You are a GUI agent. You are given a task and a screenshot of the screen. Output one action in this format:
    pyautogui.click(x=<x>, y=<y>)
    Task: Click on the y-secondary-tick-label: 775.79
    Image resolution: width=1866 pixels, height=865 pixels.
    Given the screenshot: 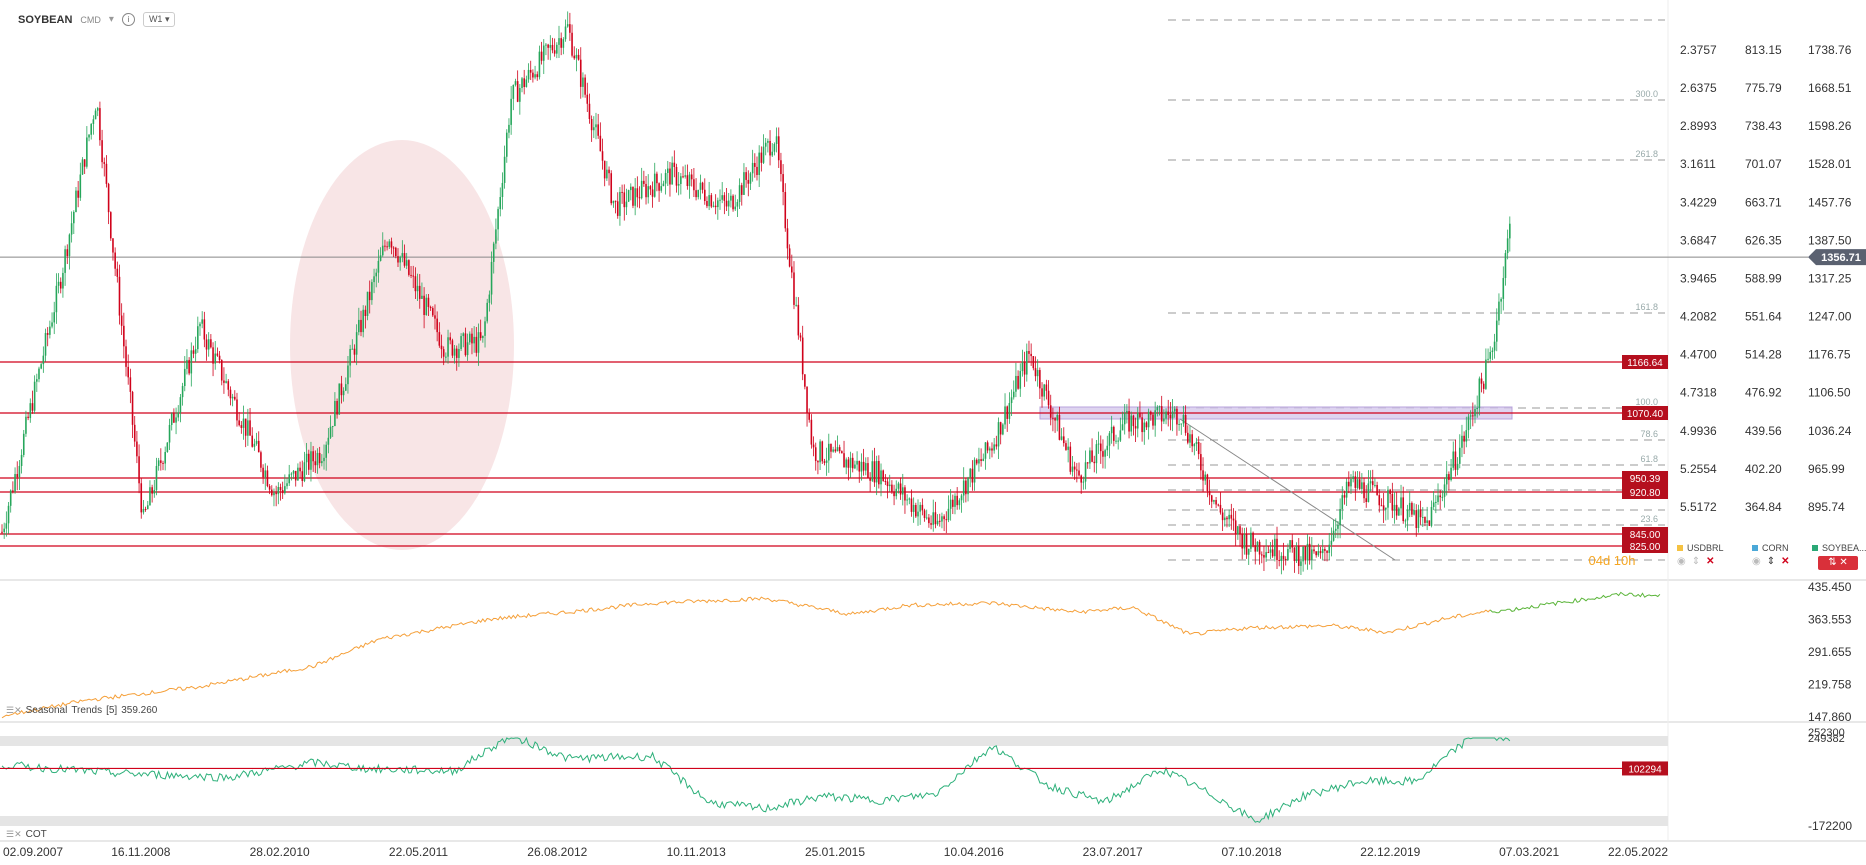 What is the action you would take?
    pyautogui.click(x=1763, y=88)
    